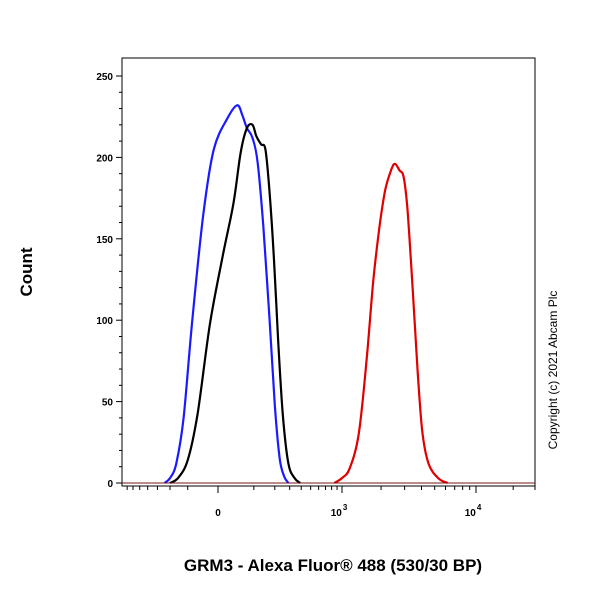  Describe the element at coordinates (109, 281) in the screenshot. I see `y-axis: 0 50 100 150 200 250` at that location.